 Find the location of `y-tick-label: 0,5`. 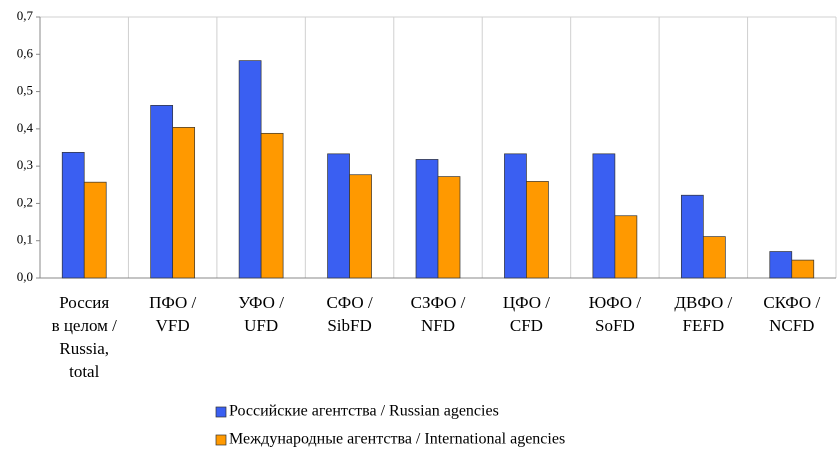

y-tick-label: 0,5 is located at coordinates (25, 90).